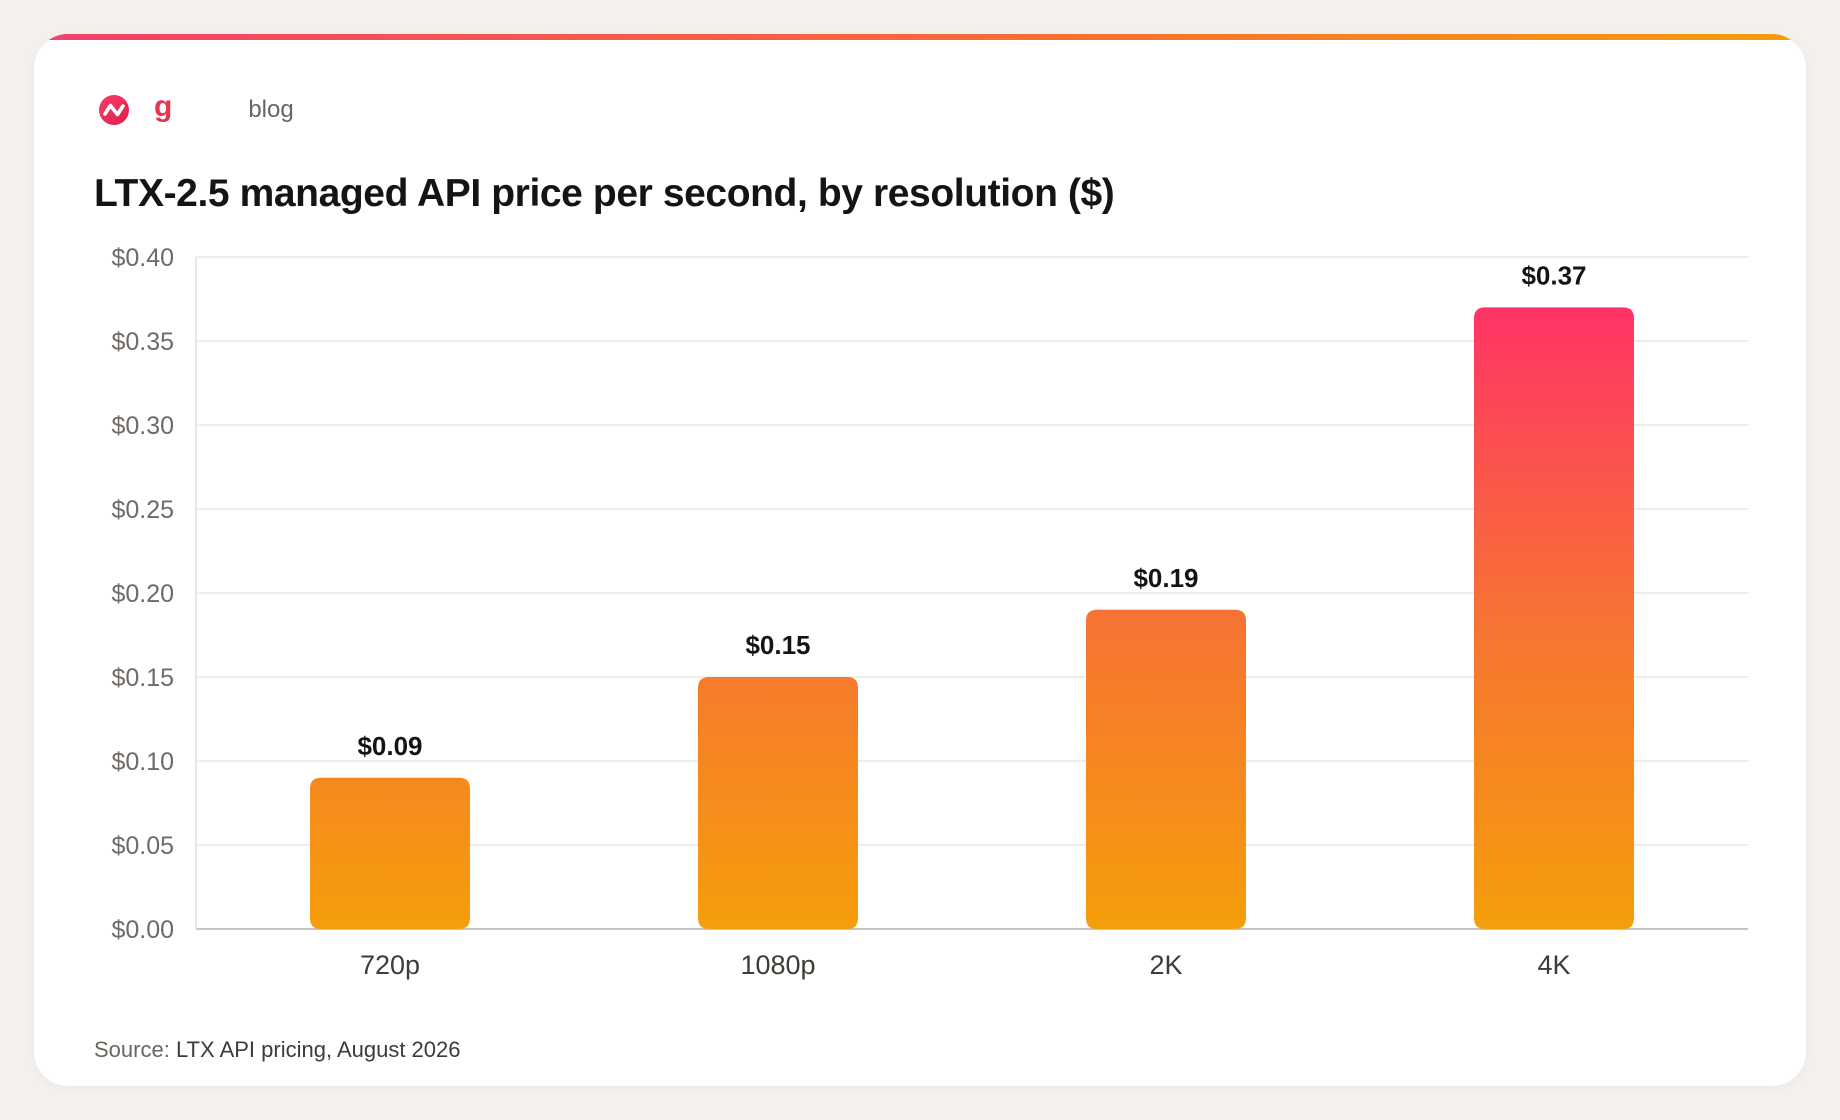 The image size is (1840, 1120). What do you see at coordinates (114, 110) in the screenshot?
I see `brand-logo-icon` at bounding box center [114, 110].